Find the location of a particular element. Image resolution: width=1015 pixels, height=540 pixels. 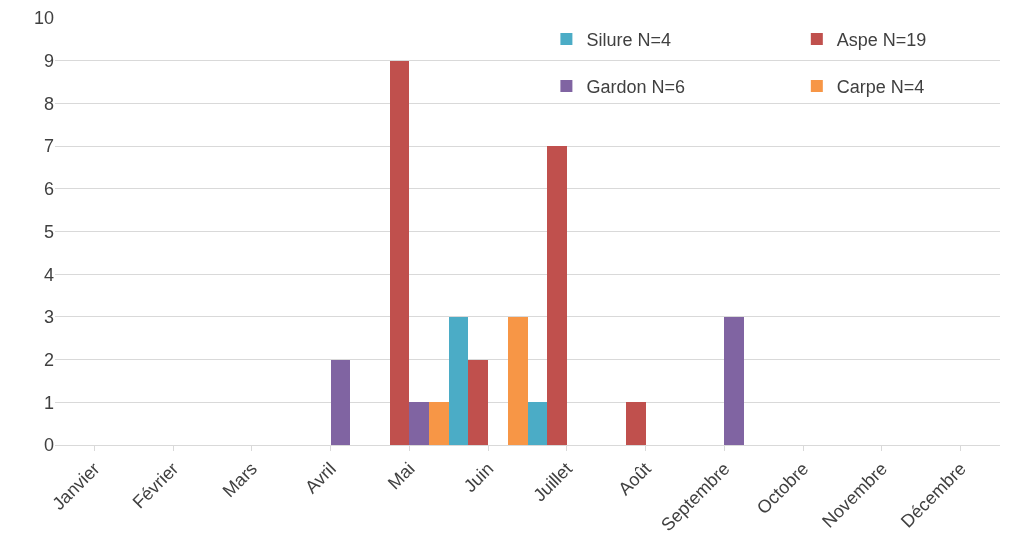

x-tick-label: Mai is located at coordinates (401, 476).